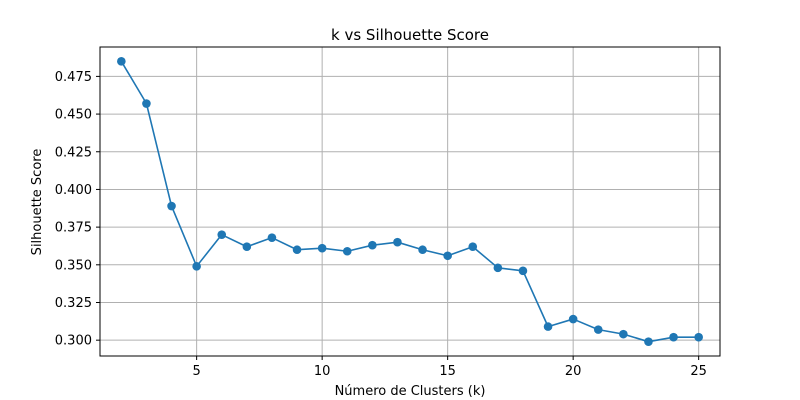  Describe the element at coordinates (73, 77) in the screenshot. I see `y-tick-label: 0.475` at that location.